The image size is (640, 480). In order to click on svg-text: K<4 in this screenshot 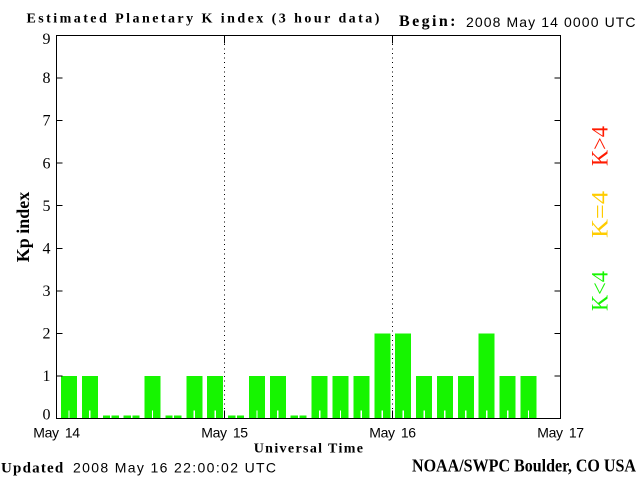, I will do `click(601, 291)`.